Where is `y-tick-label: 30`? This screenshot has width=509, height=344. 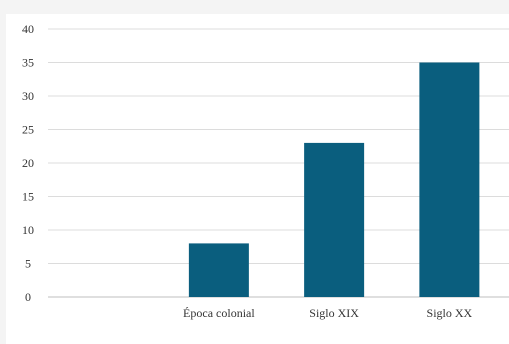
y-tick-label: 30 is located at coordinates (28, 96).